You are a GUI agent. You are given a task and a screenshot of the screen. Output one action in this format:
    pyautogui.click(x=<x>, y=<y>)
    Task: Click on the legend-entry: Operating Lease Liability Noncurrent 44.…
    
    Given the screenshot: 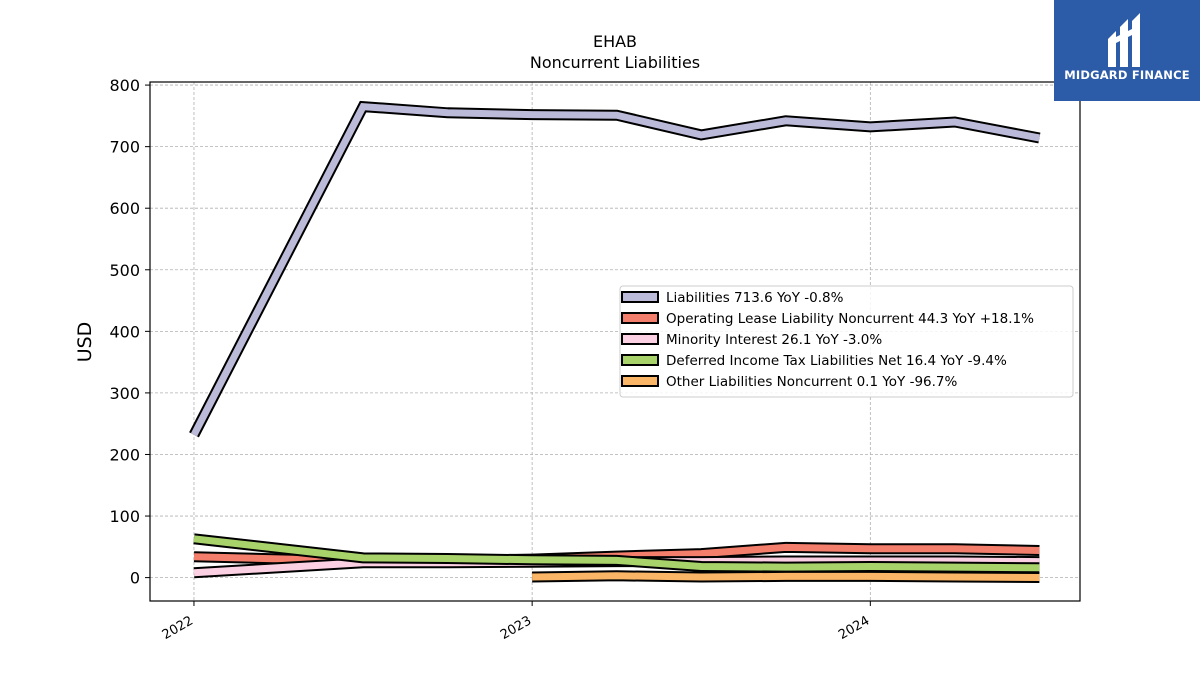 What is the action you would take?
    pyautogui.click(x=850, y=319)
    